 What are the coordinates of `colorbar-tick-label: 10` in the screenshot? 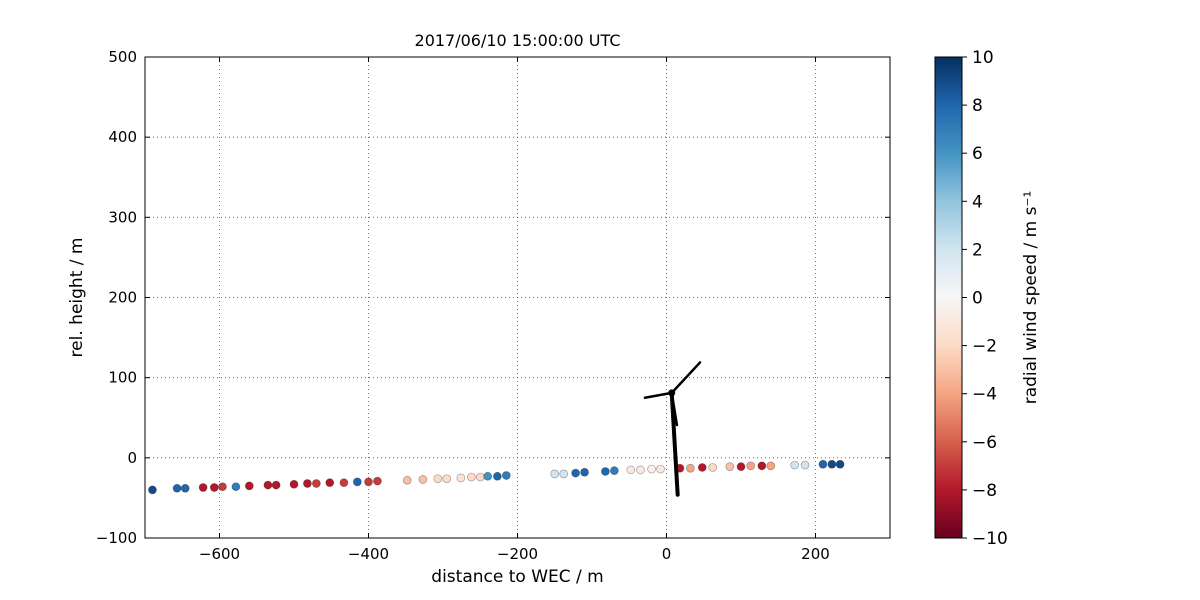 It's located at (983, 58).